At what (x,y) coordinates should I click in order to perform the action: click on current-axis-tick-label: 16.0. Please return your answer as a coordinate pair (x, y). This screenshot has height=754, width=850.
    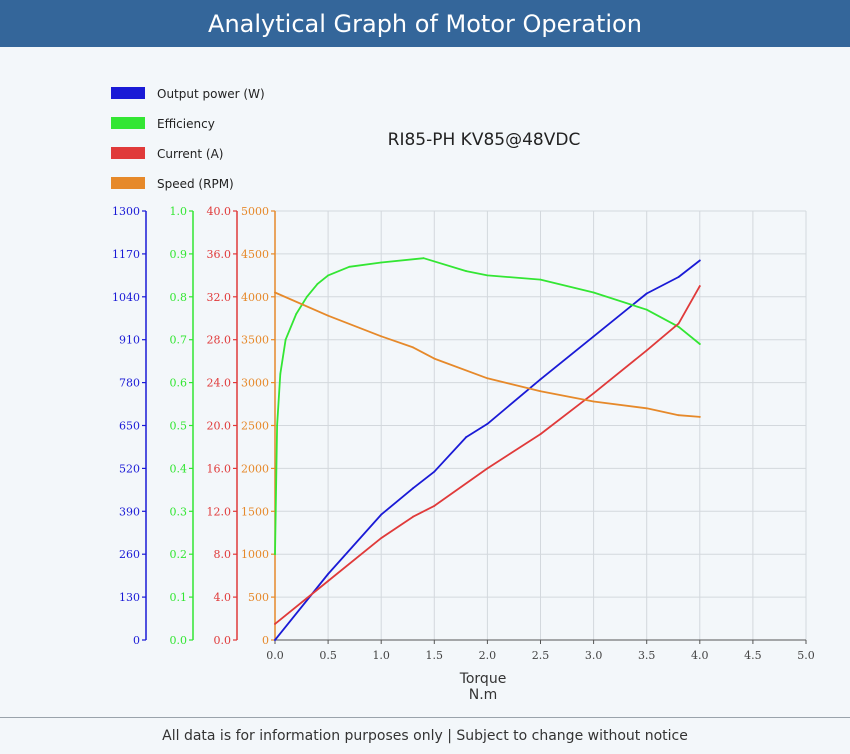
    Looking at the image, I should click on (219, 468).